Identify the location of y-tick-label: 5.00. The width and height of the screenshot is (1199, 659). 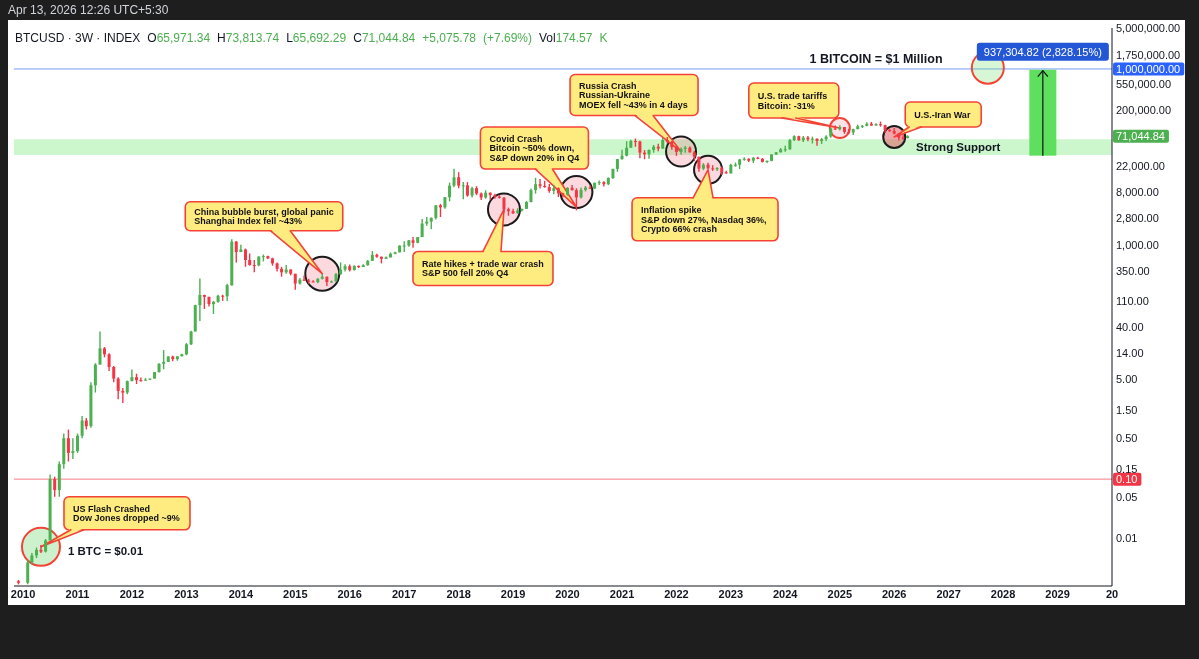
(1127, 379).